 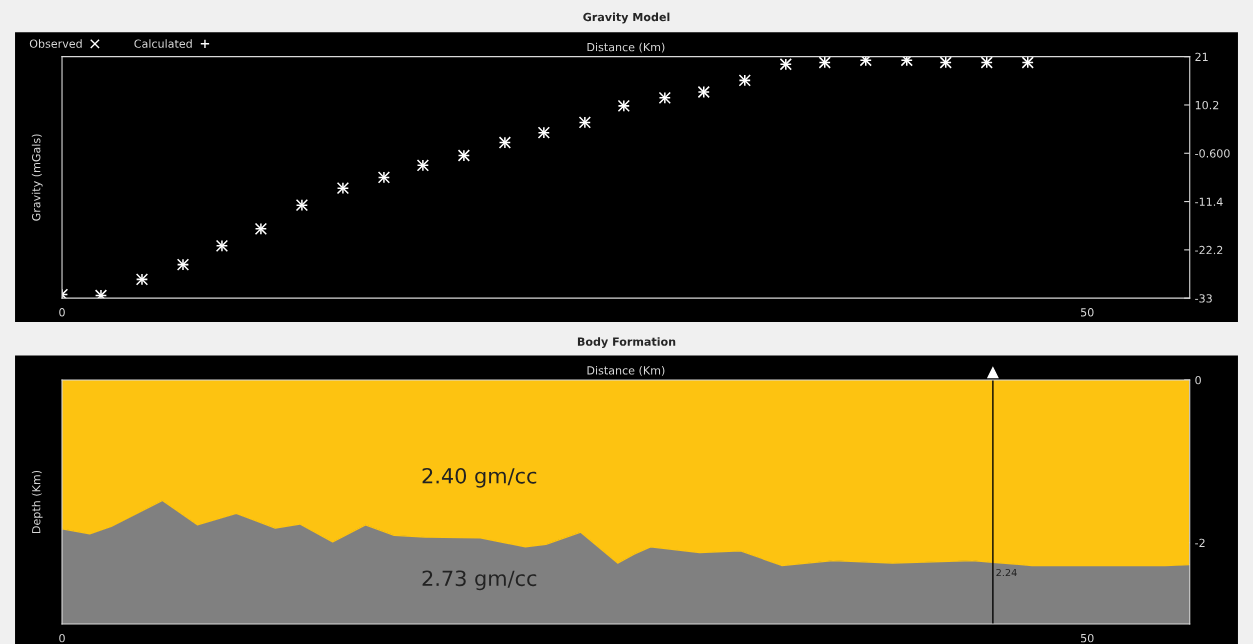 What do you see at coordinates (1200, 542) in the screenshot?
I see `y-tick-label: -2` at bounding box center [1200, 542].